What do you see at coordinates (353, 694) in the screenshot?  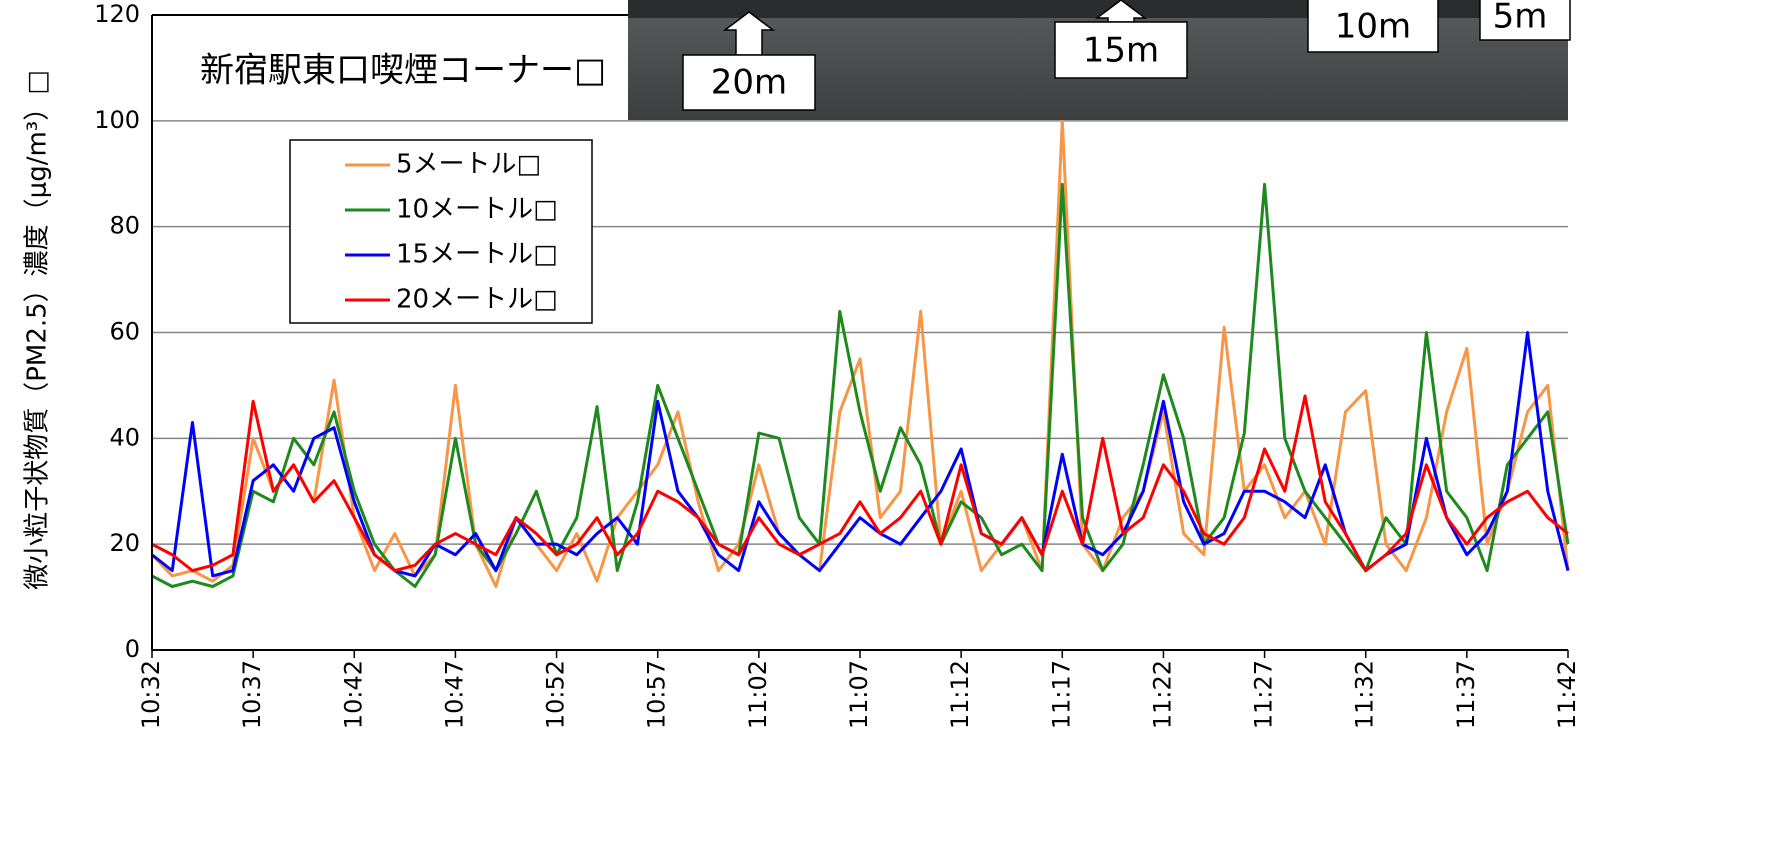 I see `x-tick-label: 10:42` at bounding box center [353, 694].